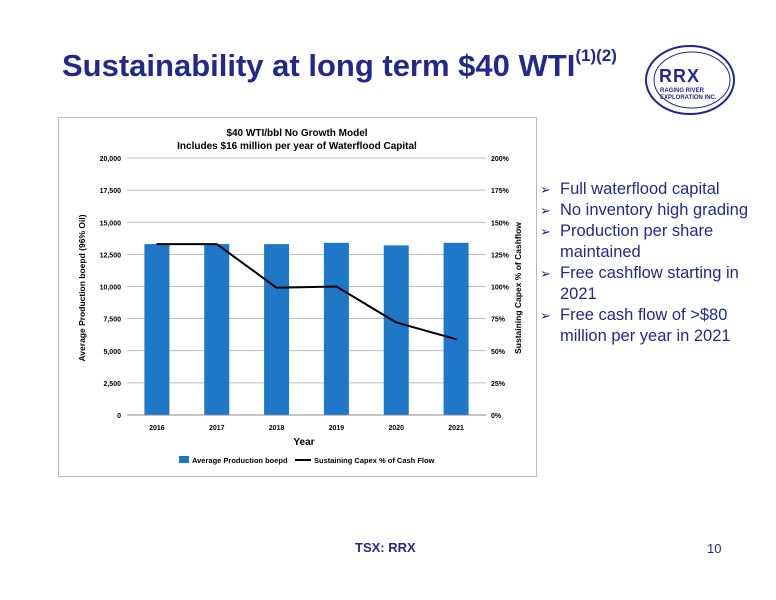 The width and height of the screenshot is (776, 600). What do you see at coordinates (217, 428) in the screenshot?
I see `x-tick-label: 2017` at bounding box center [217, 428].